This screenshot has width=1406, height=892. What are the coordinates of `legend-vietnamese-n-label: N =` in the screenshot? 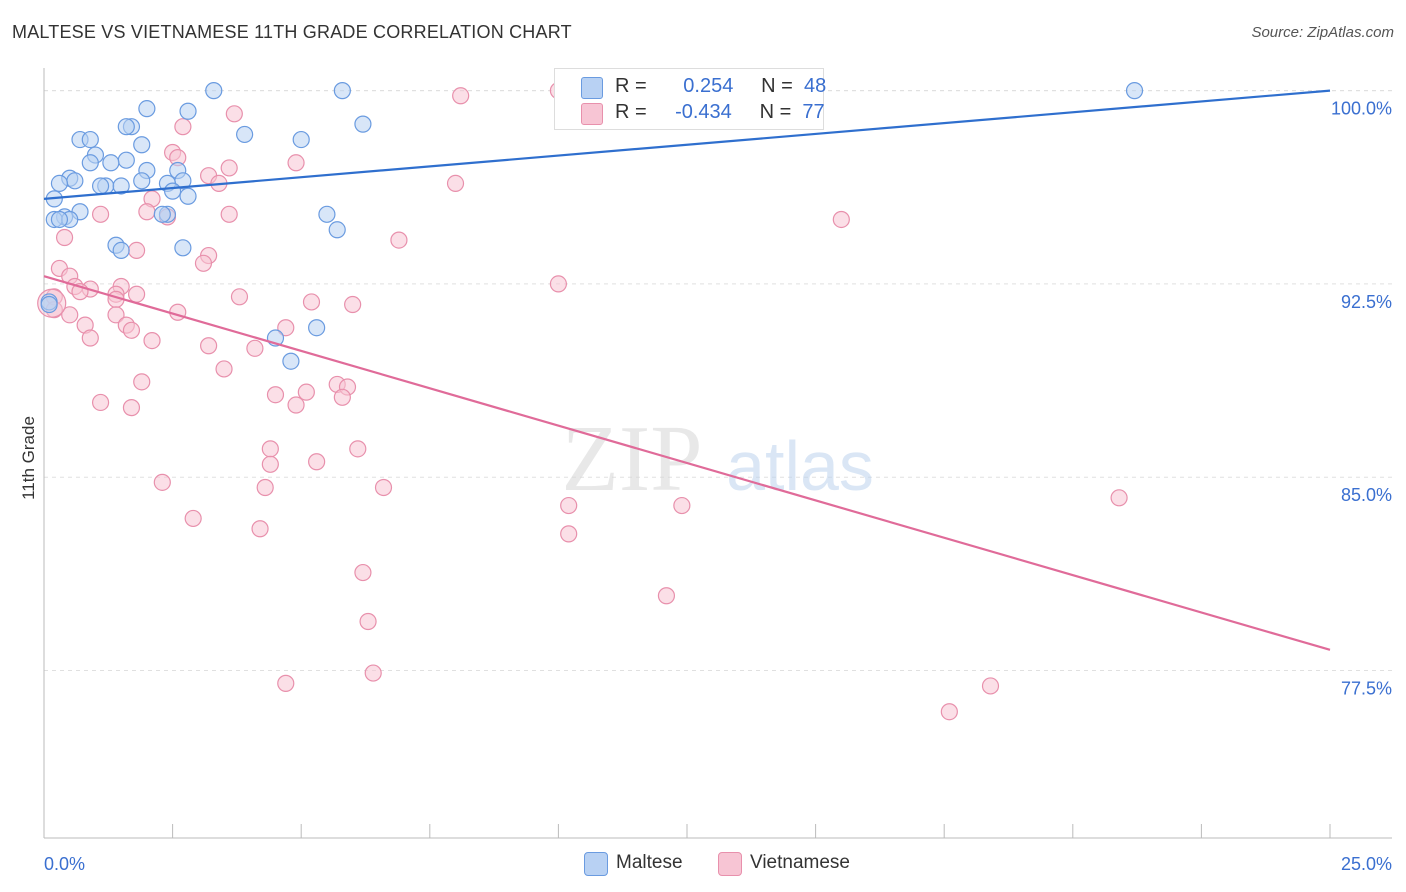 It's located at (775, 112).